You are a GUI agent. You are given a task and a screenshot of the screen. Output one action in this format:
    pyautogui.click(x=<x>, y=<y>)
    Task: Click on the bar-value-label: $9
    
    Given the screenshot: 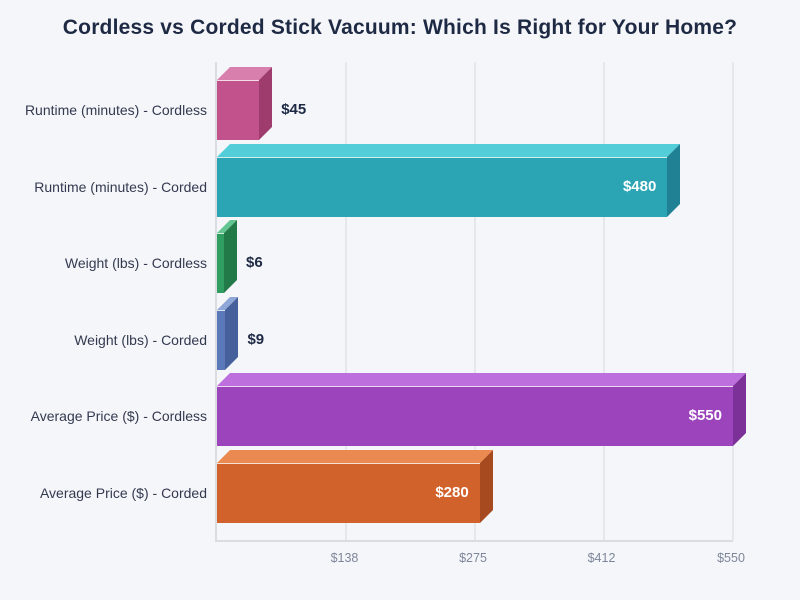 What is the action you would take?
    pyautogui.click(x=256, y=339)
    